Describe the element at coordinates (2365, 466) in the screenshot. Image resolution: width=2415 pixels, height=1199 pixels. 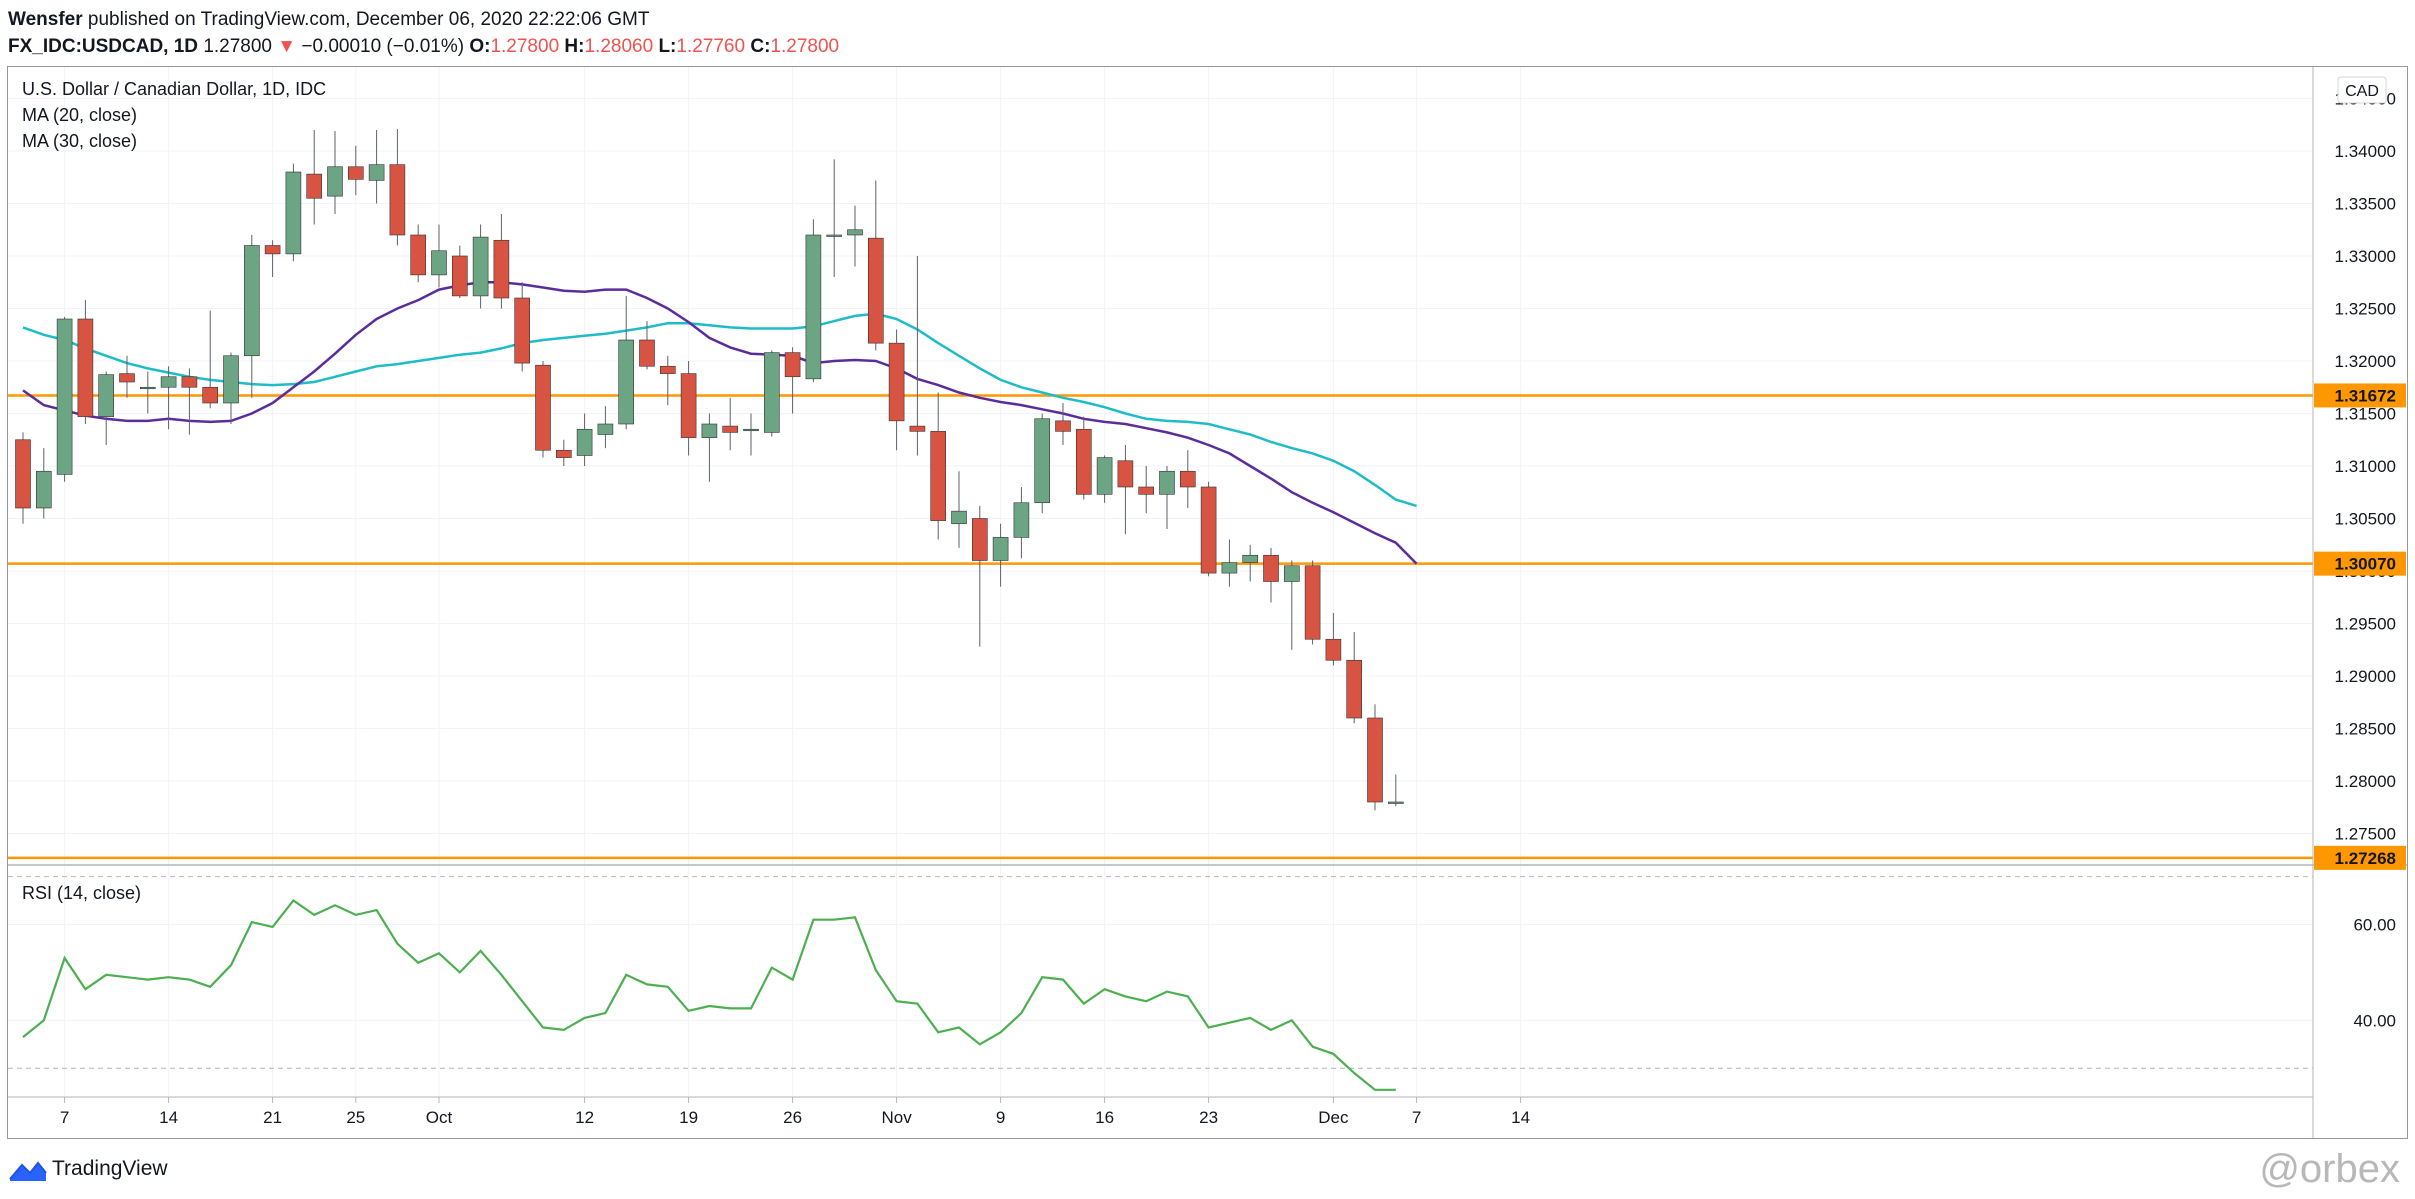
I see `price-tick-label: 1.31000` at that location.